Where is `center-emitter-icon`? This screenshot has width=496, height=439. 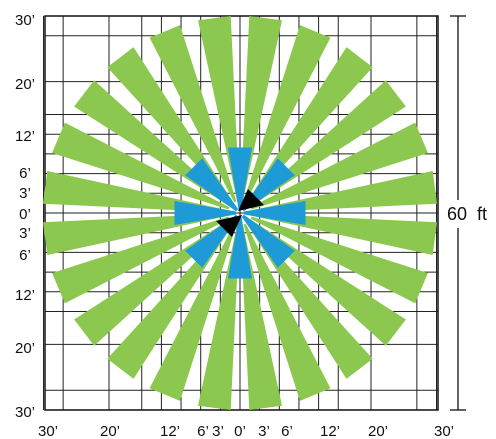
center-emitter-icon is located at coordinates (240, 213).